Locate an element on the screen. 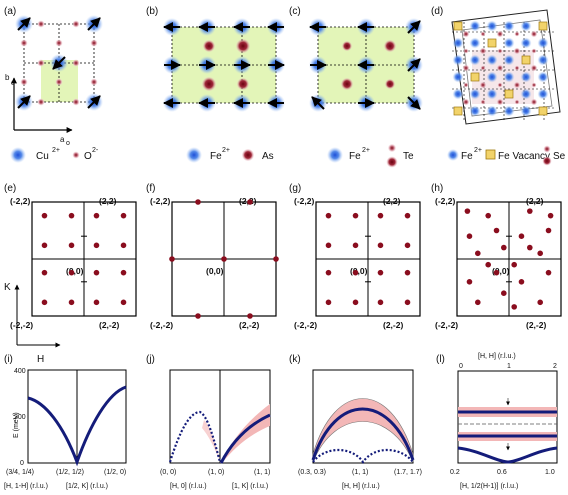 The image size is (568, 495). spectral-band-faint is located at coordinates (211, 441).